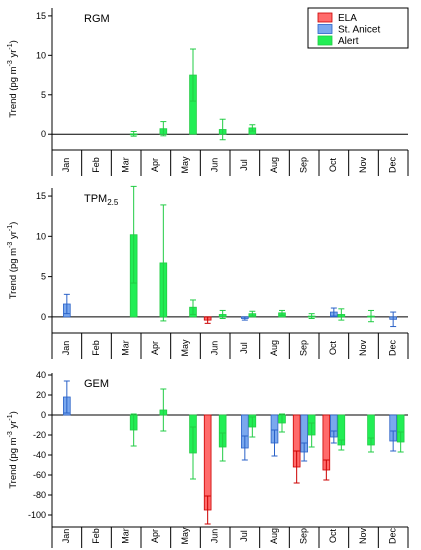 This screenshot has width=421, height=550. I want to click on y-tick-label: 20, so click(41, 395).